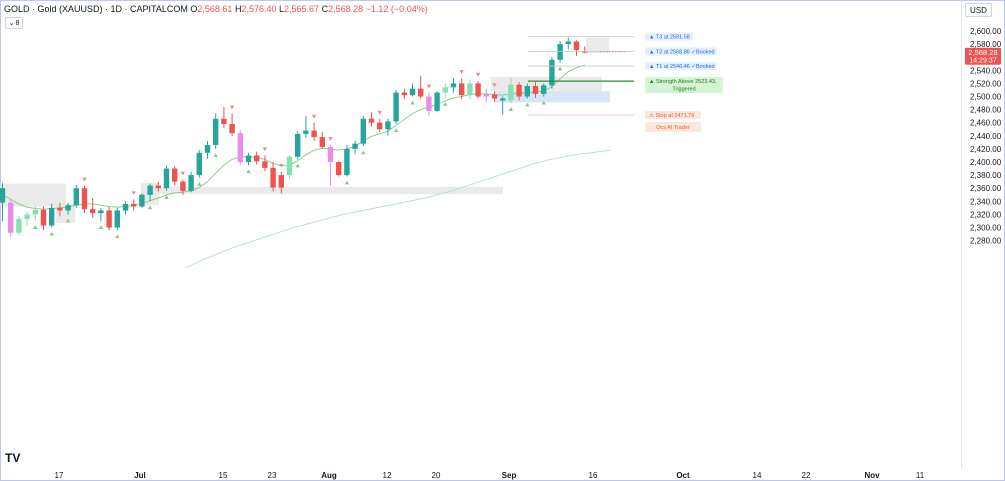 The height and width of the screenshot is (481, 1005). Describe the element at coordinates (986, 149) in the screenshot. I see `y-tick-label: 2,420.00` at that location.